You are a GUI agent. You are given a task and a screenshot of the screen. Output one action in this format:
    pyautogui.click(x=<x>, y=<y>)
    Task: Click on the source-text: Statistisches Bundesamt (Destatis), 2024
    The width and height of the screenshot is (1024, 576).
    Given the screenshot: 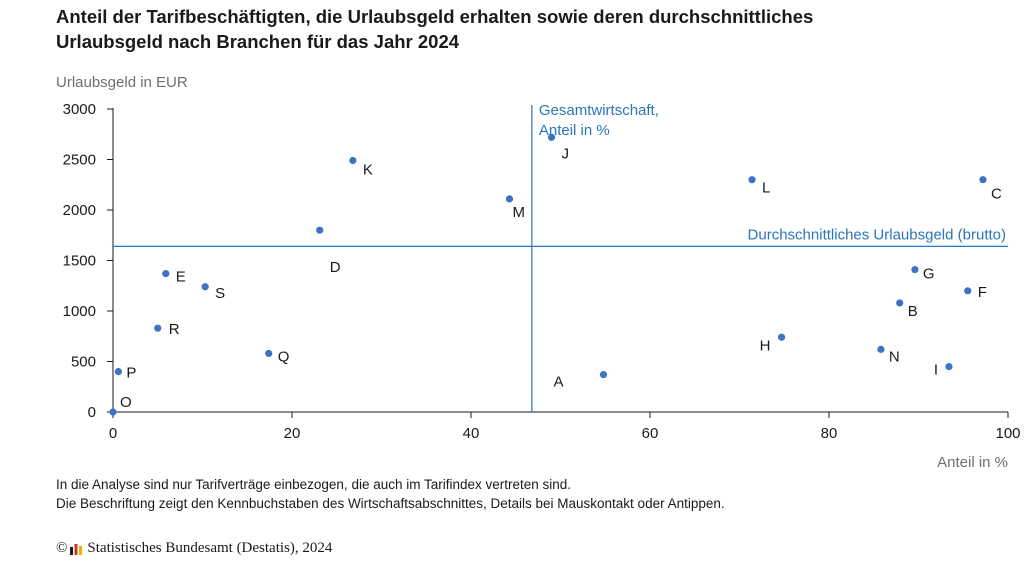 What is the action you would take?
    pyautogui.click(x=210, y=548)
    